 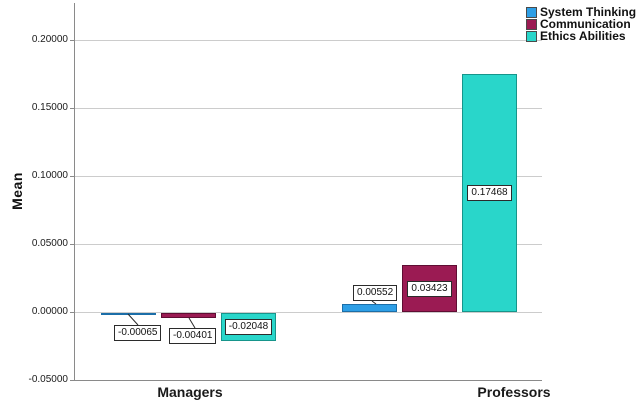 What do you see at coordinates (514, 392) in the screenshot?
I see `x-category-label-professors: Professors` at bounding box center [514, 392].